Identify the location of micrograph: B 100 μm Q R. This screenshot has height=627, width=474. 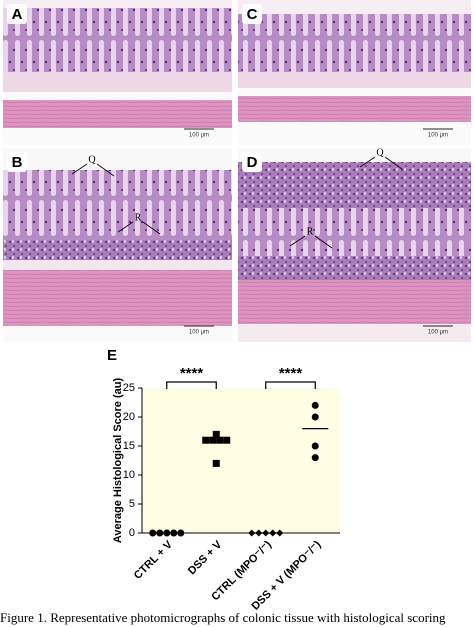
(117, 245).